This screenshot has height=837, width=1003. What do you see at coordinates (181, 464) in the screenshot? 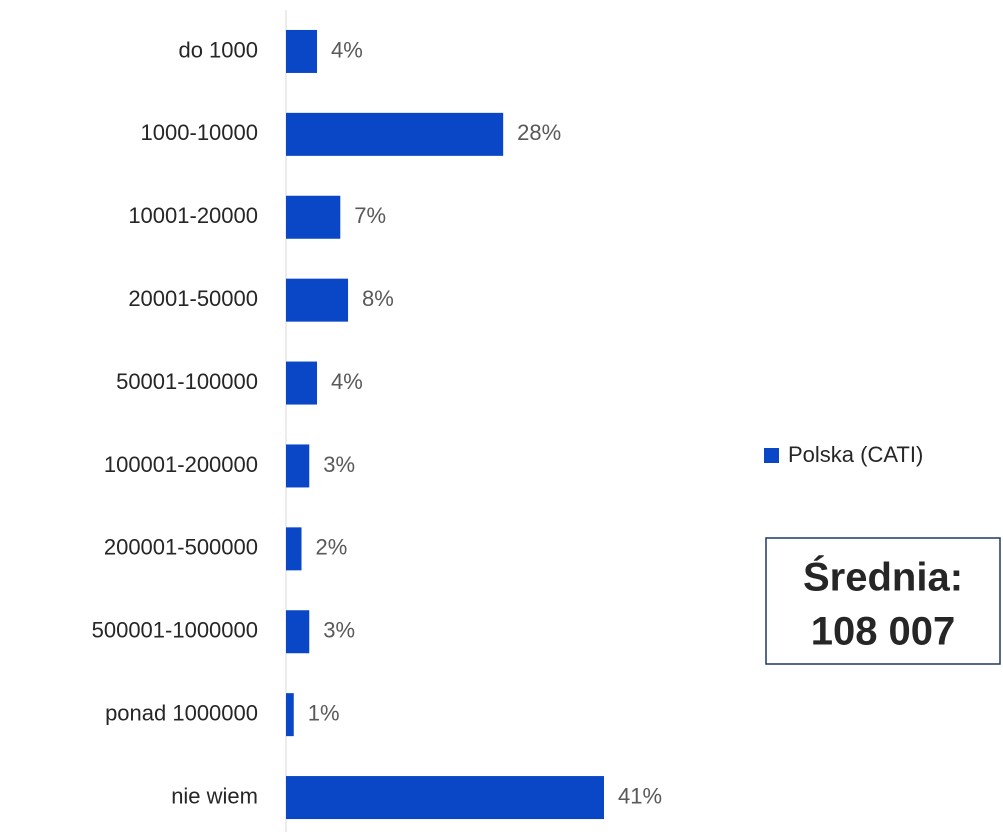
I see `category-label: 100001-200000` at bounding box center [181, 464].